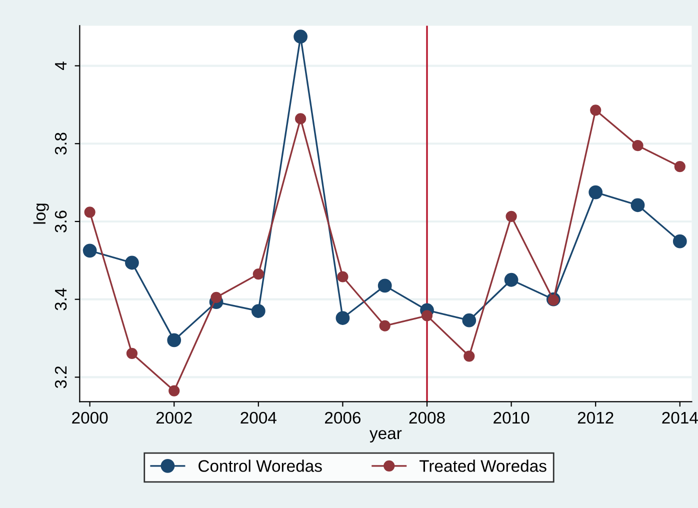 Image resolution: width=698 pixels, height=508 pixels. I want to click on x-tick-label: 2010, so click(512, 418).